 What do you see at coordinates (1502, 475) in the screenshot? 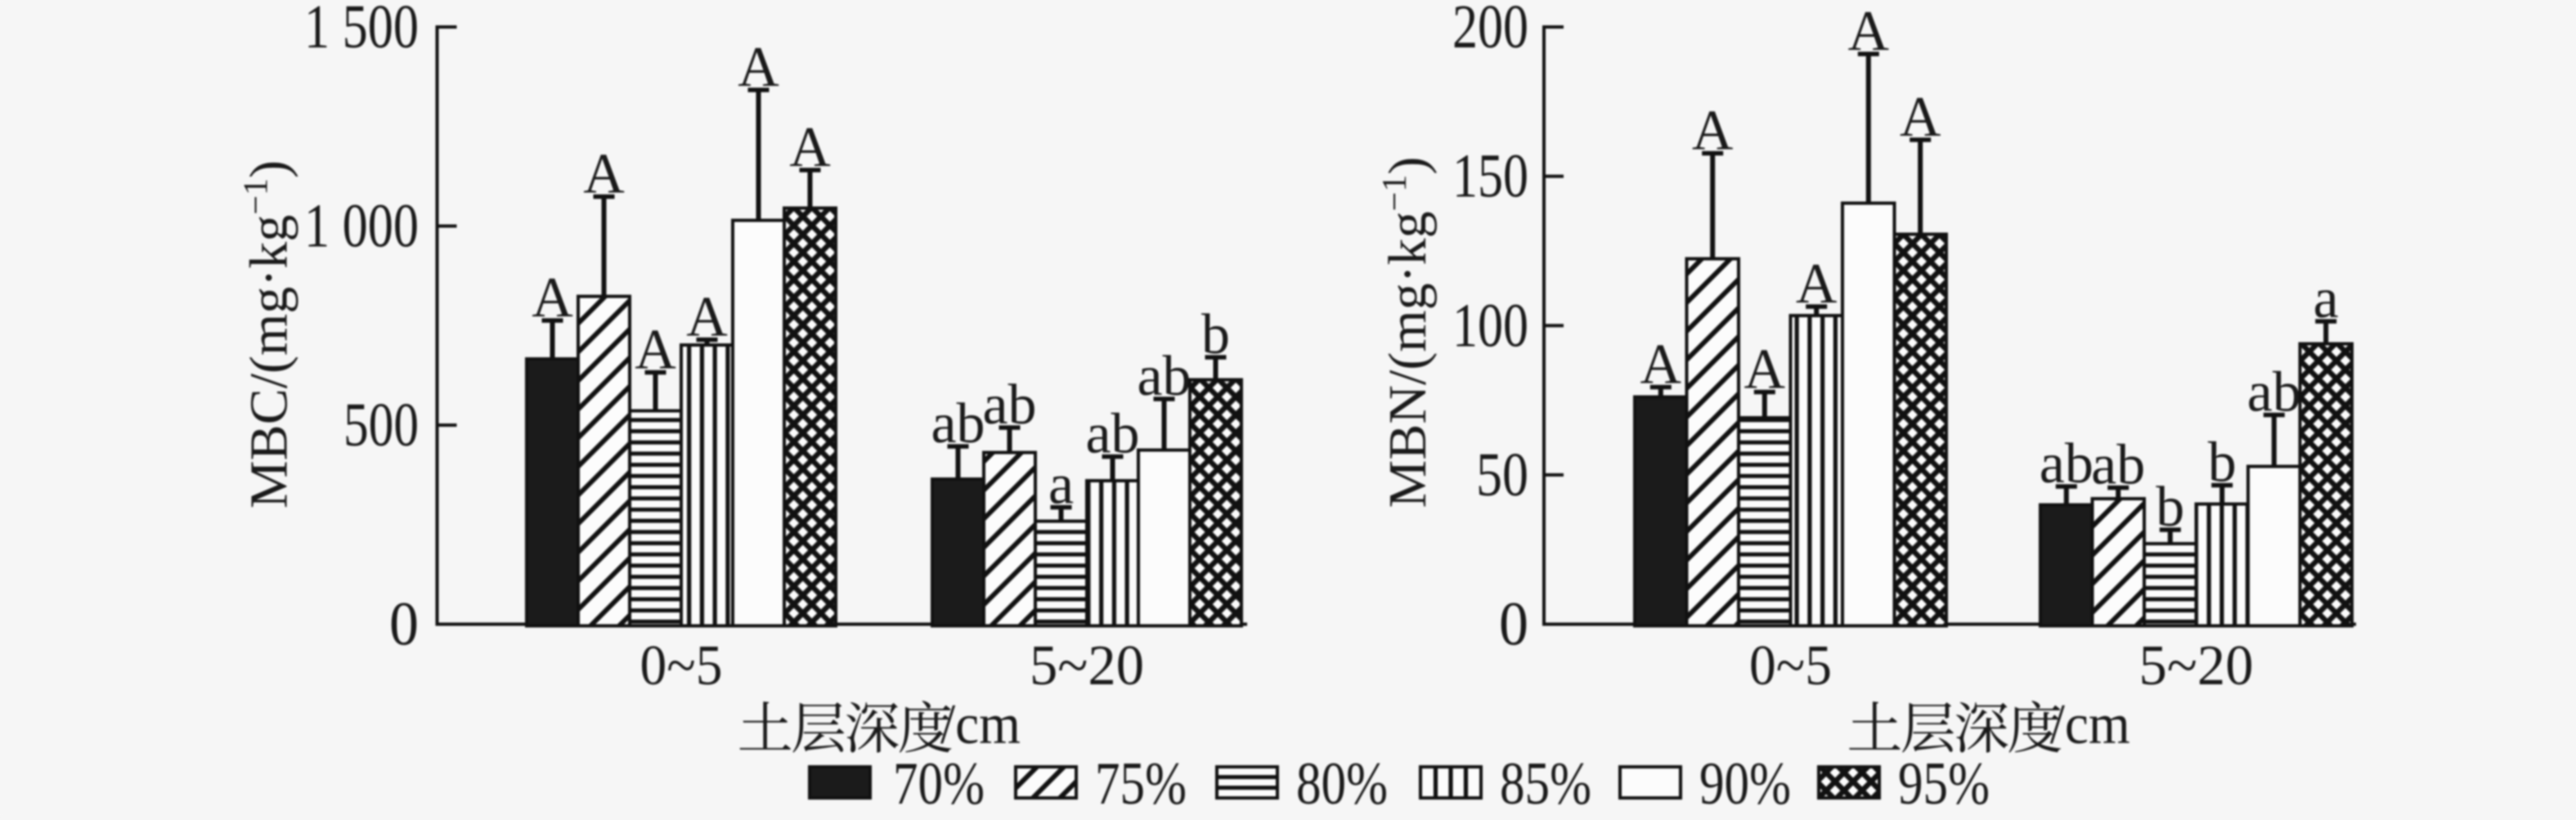
I see `svg-text: 50` at bounding box center [1502, 475].